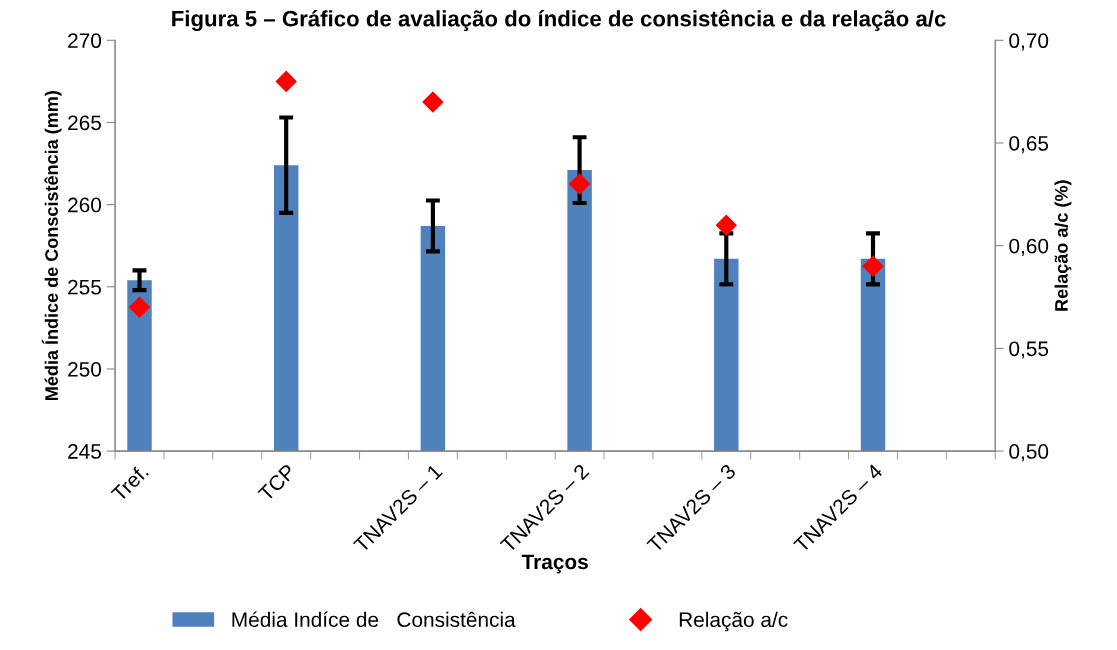 The width and height of the screenshot is (1117, 650). I want to click on y-axis-title: Média Índice de Conscistência (mm), so click(51, 245).